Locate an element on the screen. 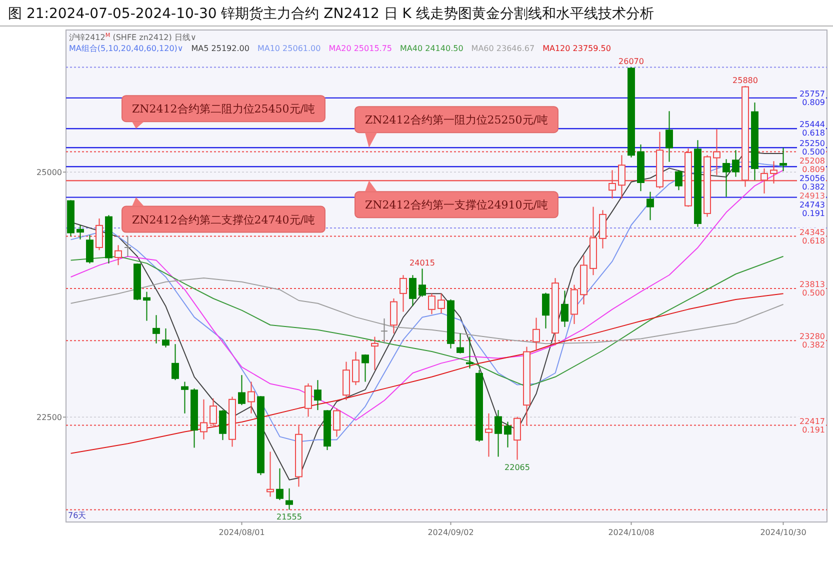 The height and width of the screenshot is (565, 833). annotation: 76天 is located at coordinates (77, 515).